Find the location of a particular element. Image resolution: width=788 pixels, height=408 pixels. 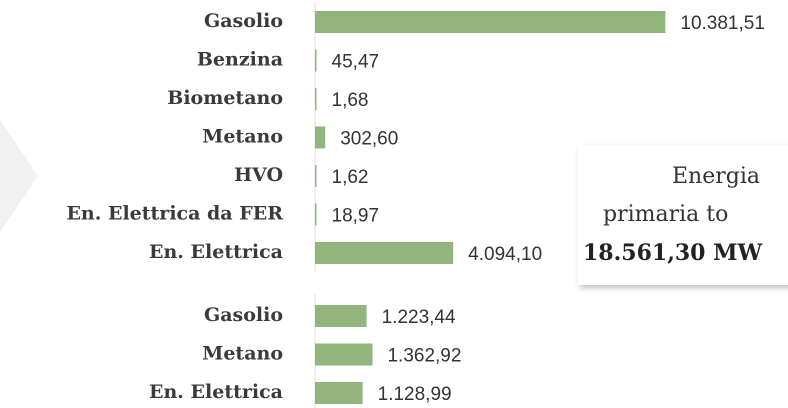

value-label: 1.362,92 is located at coordinates (424, 356).